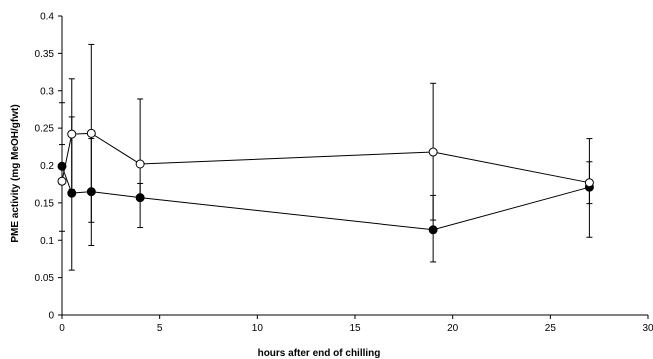  I want to click on x-tick-label: 15, so click(355, 328).